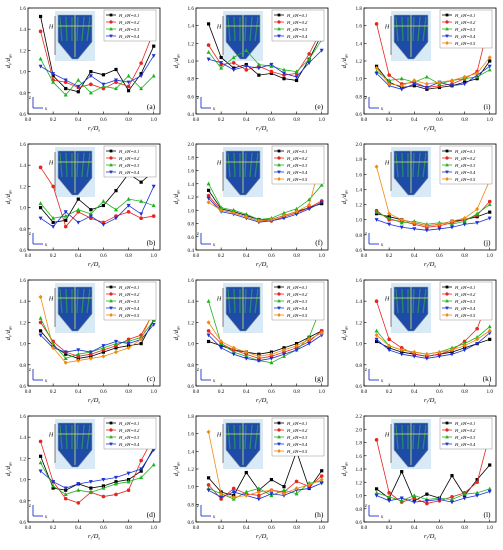  I want to click on legend-entry: H_i/H=0.2, so click(465, 22).